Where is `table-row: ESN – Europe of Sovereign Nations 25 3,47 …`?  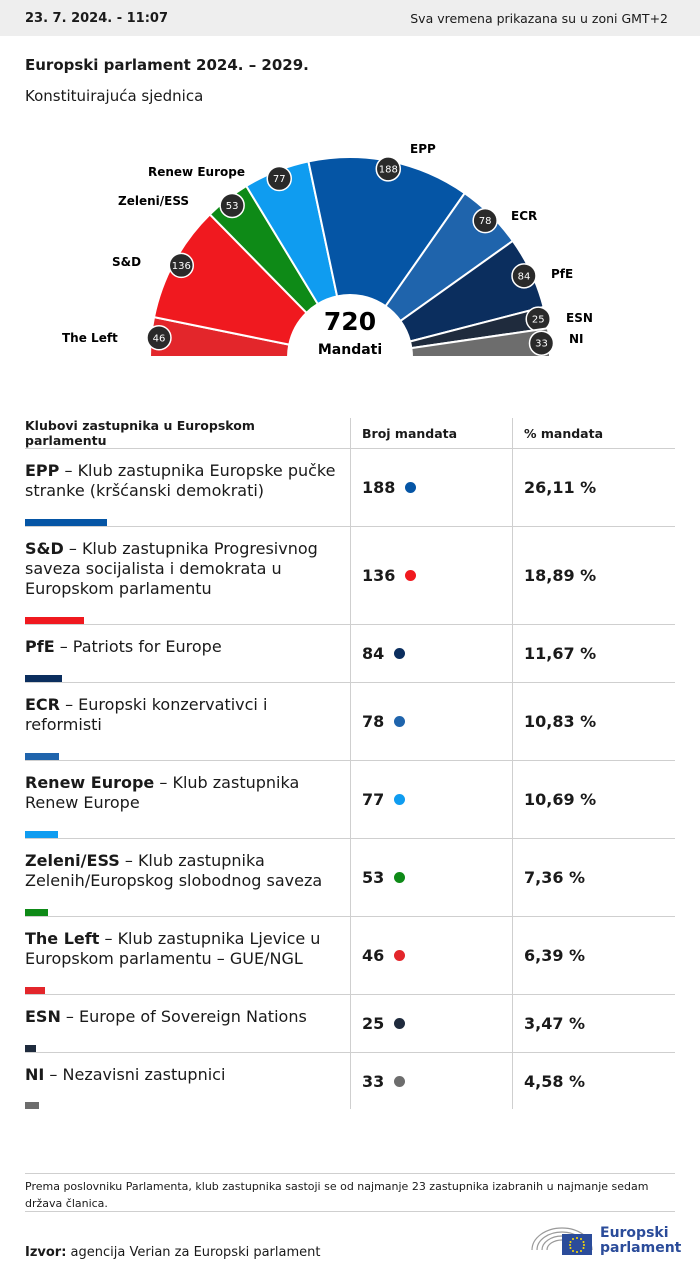 table-row: ESN – Europe of Sovereign Nations 25 3,47 … is located at coordinates (350, 1024).